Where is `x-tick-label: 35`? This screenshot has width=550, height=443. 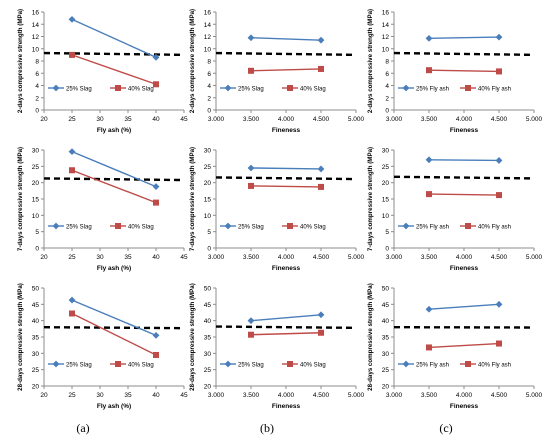
x-tick-label: 35 is located at coordinates (128, 257).